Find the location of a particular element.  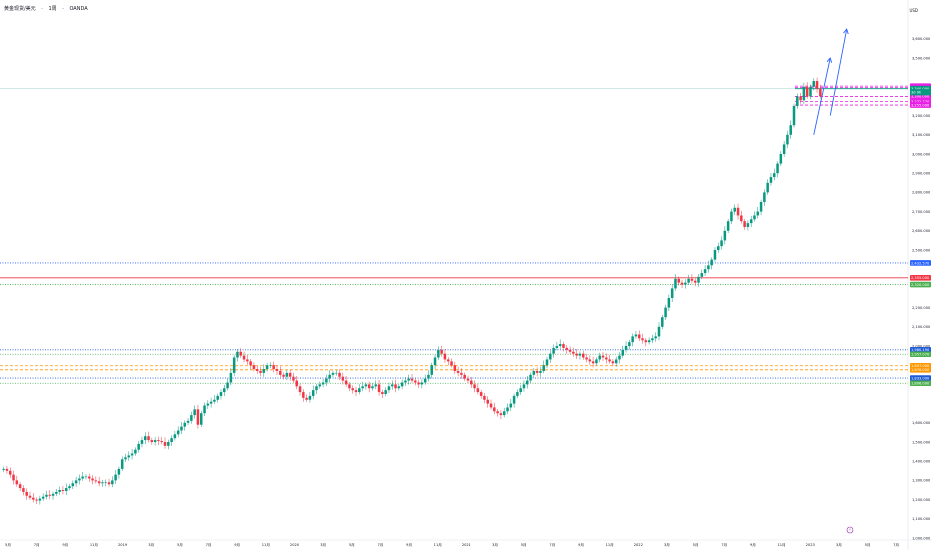

price-line-label-text: 1,833.000 is located at coordinates (920, 378).